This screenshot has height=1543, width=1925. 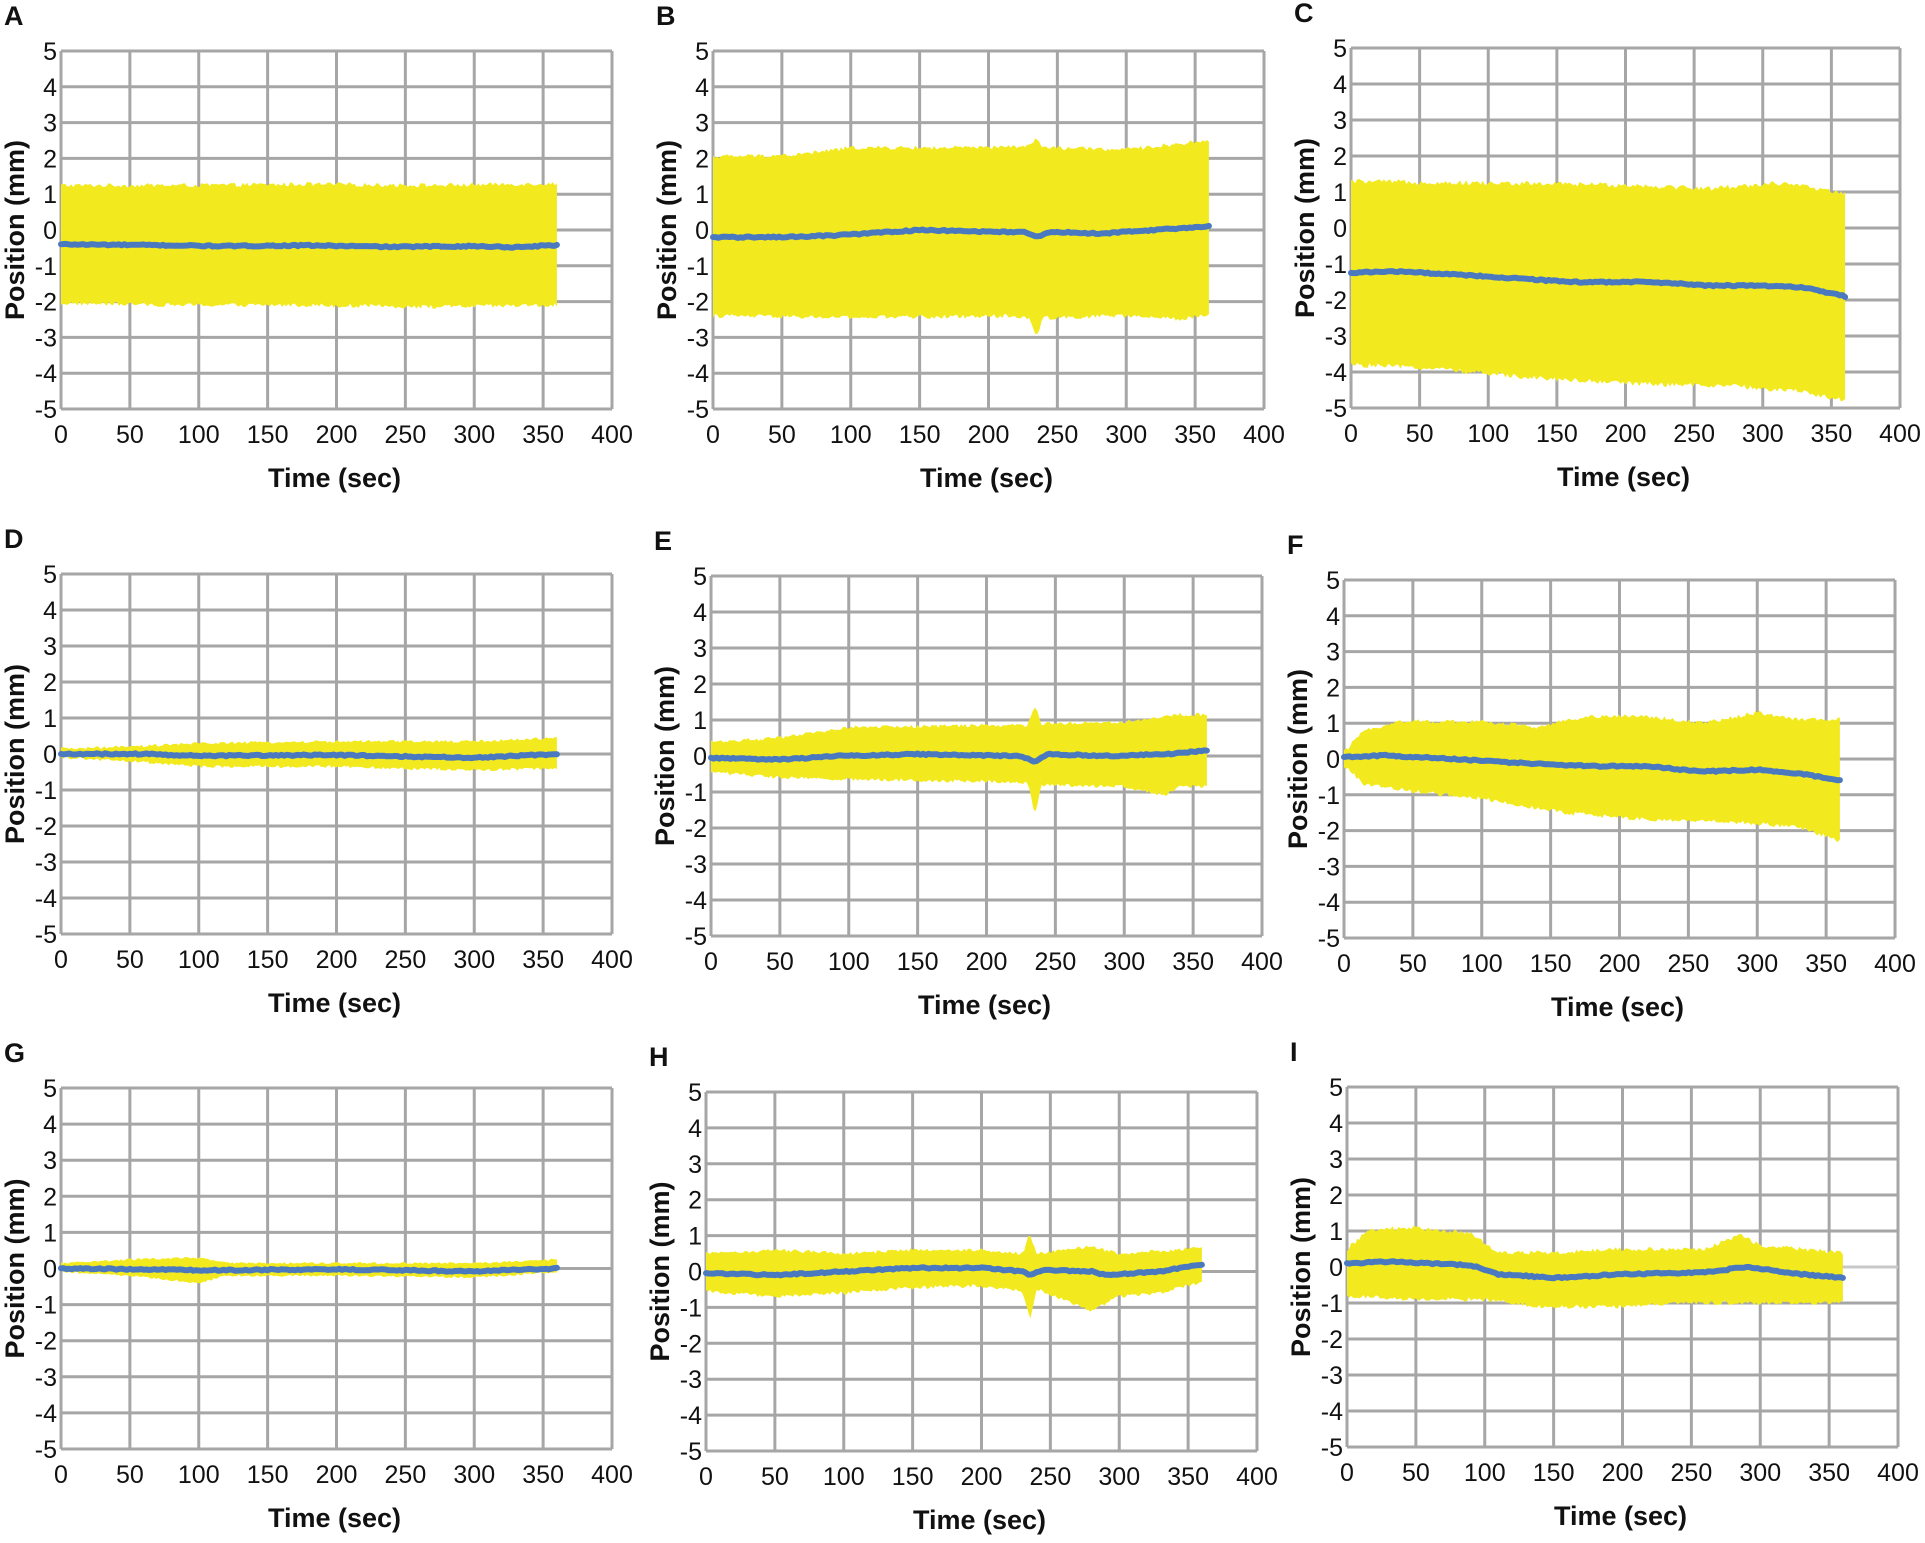 I want to click on range-band-h, so click(x=954, y=1277).